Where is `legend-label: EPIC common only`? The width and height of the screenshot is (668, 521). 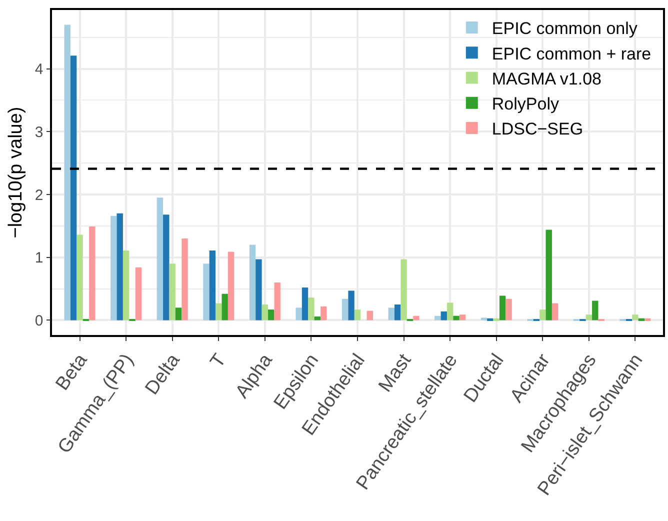
legend-label: EPIC common only is located at coordinates (565, 28).